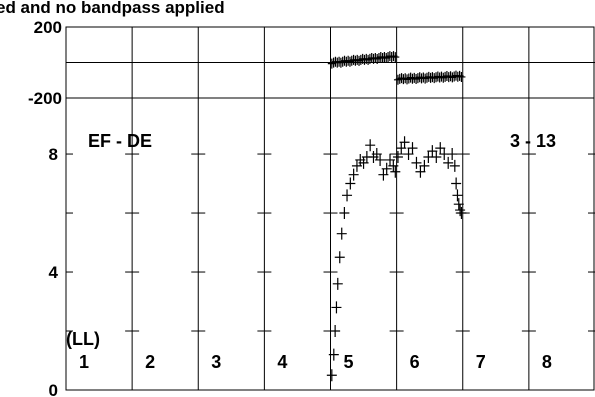  Describe the element at coordinates (533, 141) in the screenshot. I see `scan-label: 3 - 13` at that location.